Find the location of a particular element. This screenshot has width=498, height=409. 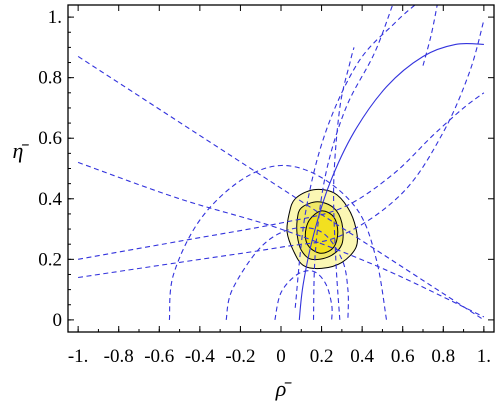

y-tick-label: 0.8 is located at coordinates (50, 78).